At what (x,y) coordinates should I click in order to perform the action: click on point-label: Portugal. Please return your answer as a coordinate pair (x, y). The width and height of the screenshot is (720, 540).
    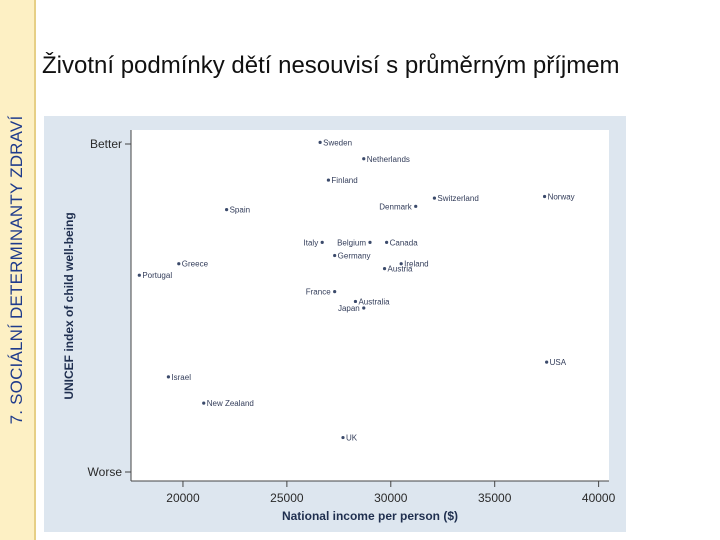
    Looking at the image, I should click on (157, 275).